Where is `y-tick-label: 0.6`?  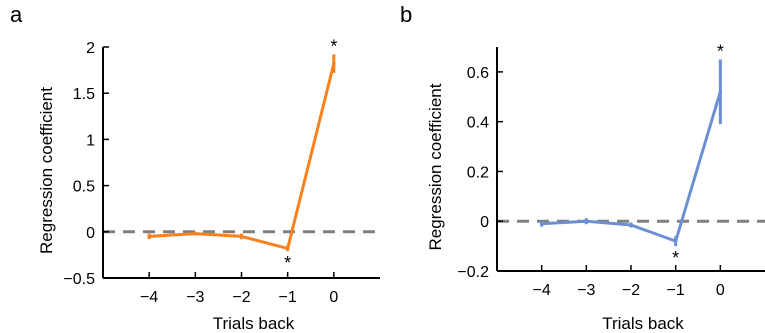 y-tick-label: 0.6 is located at coordinates (478, 73).